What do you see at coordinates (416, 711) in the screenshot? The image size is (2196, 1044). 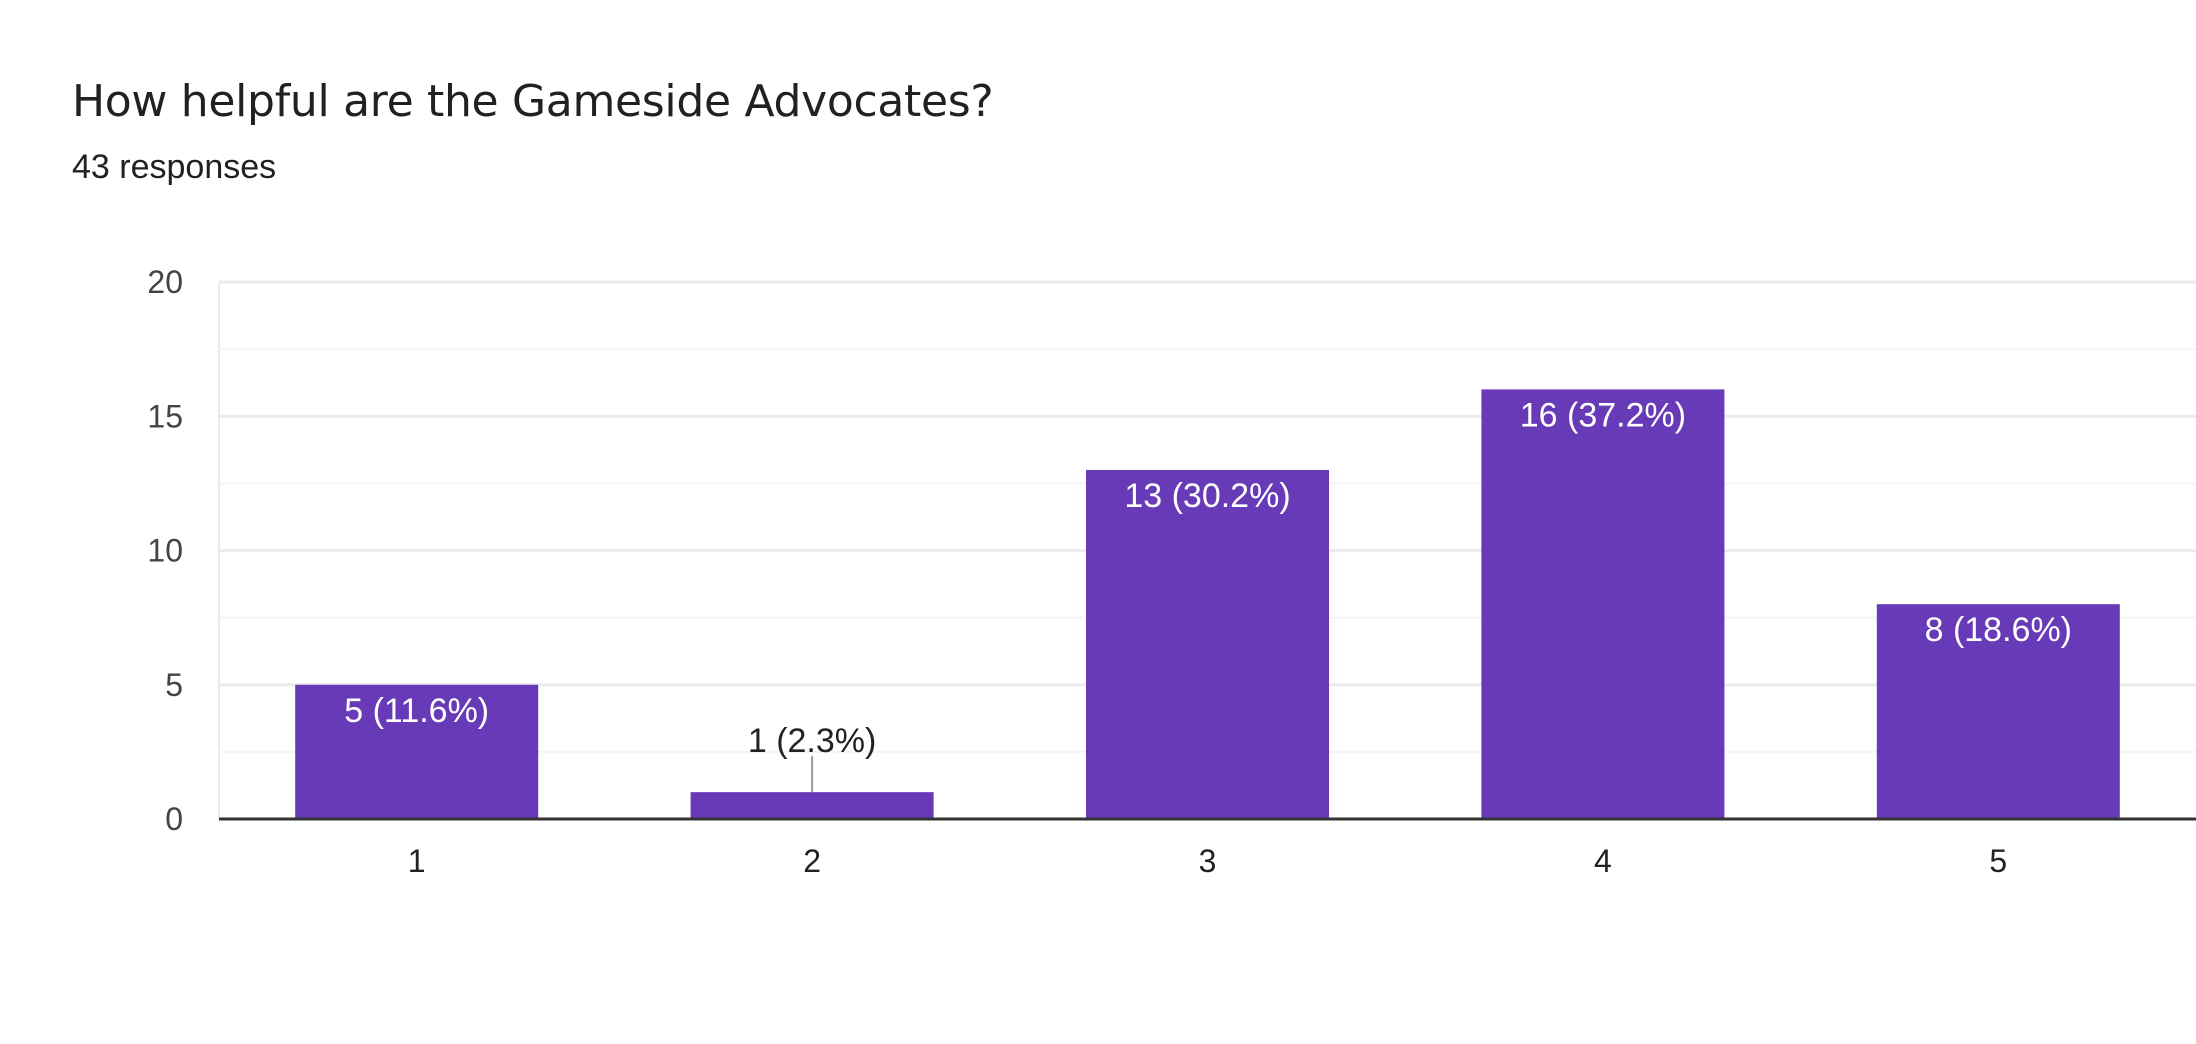 I see `data-label-1: 5 (11.6%)` at bounding box center [416, 711].